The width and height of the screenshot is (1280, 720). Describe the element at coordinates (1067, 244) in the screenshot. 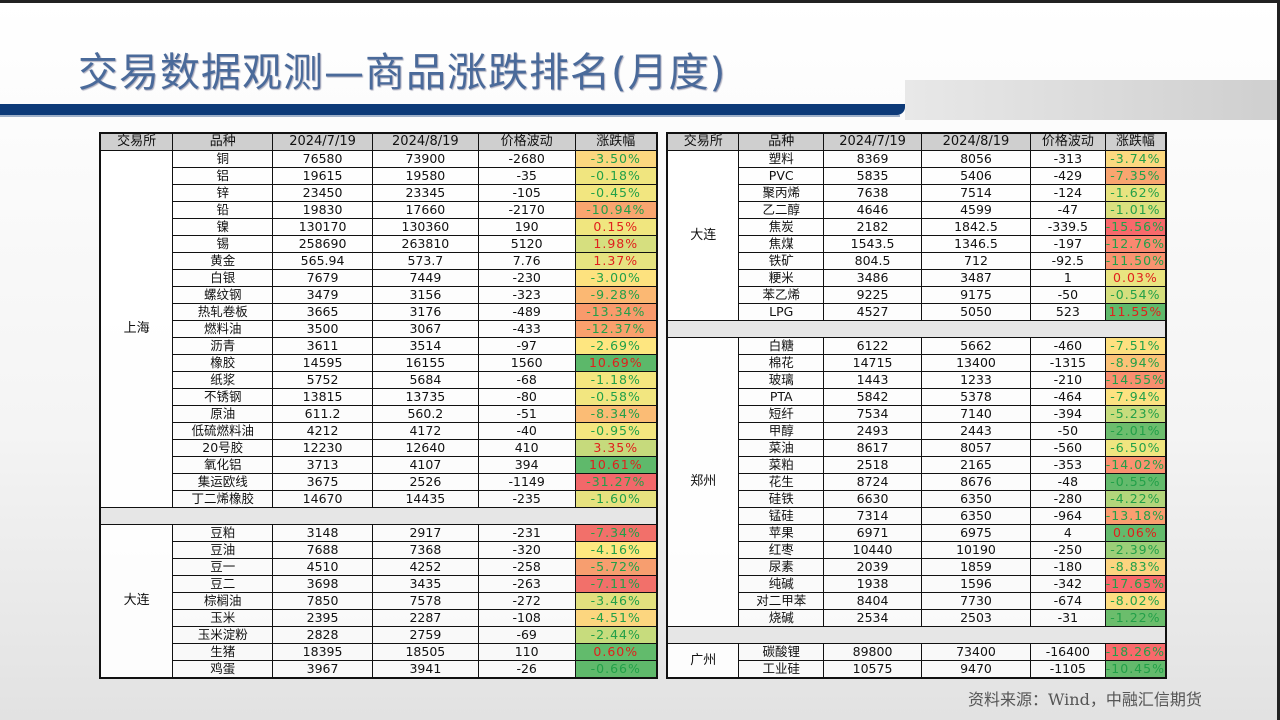

I see `price-change-cell: -197` at that location.